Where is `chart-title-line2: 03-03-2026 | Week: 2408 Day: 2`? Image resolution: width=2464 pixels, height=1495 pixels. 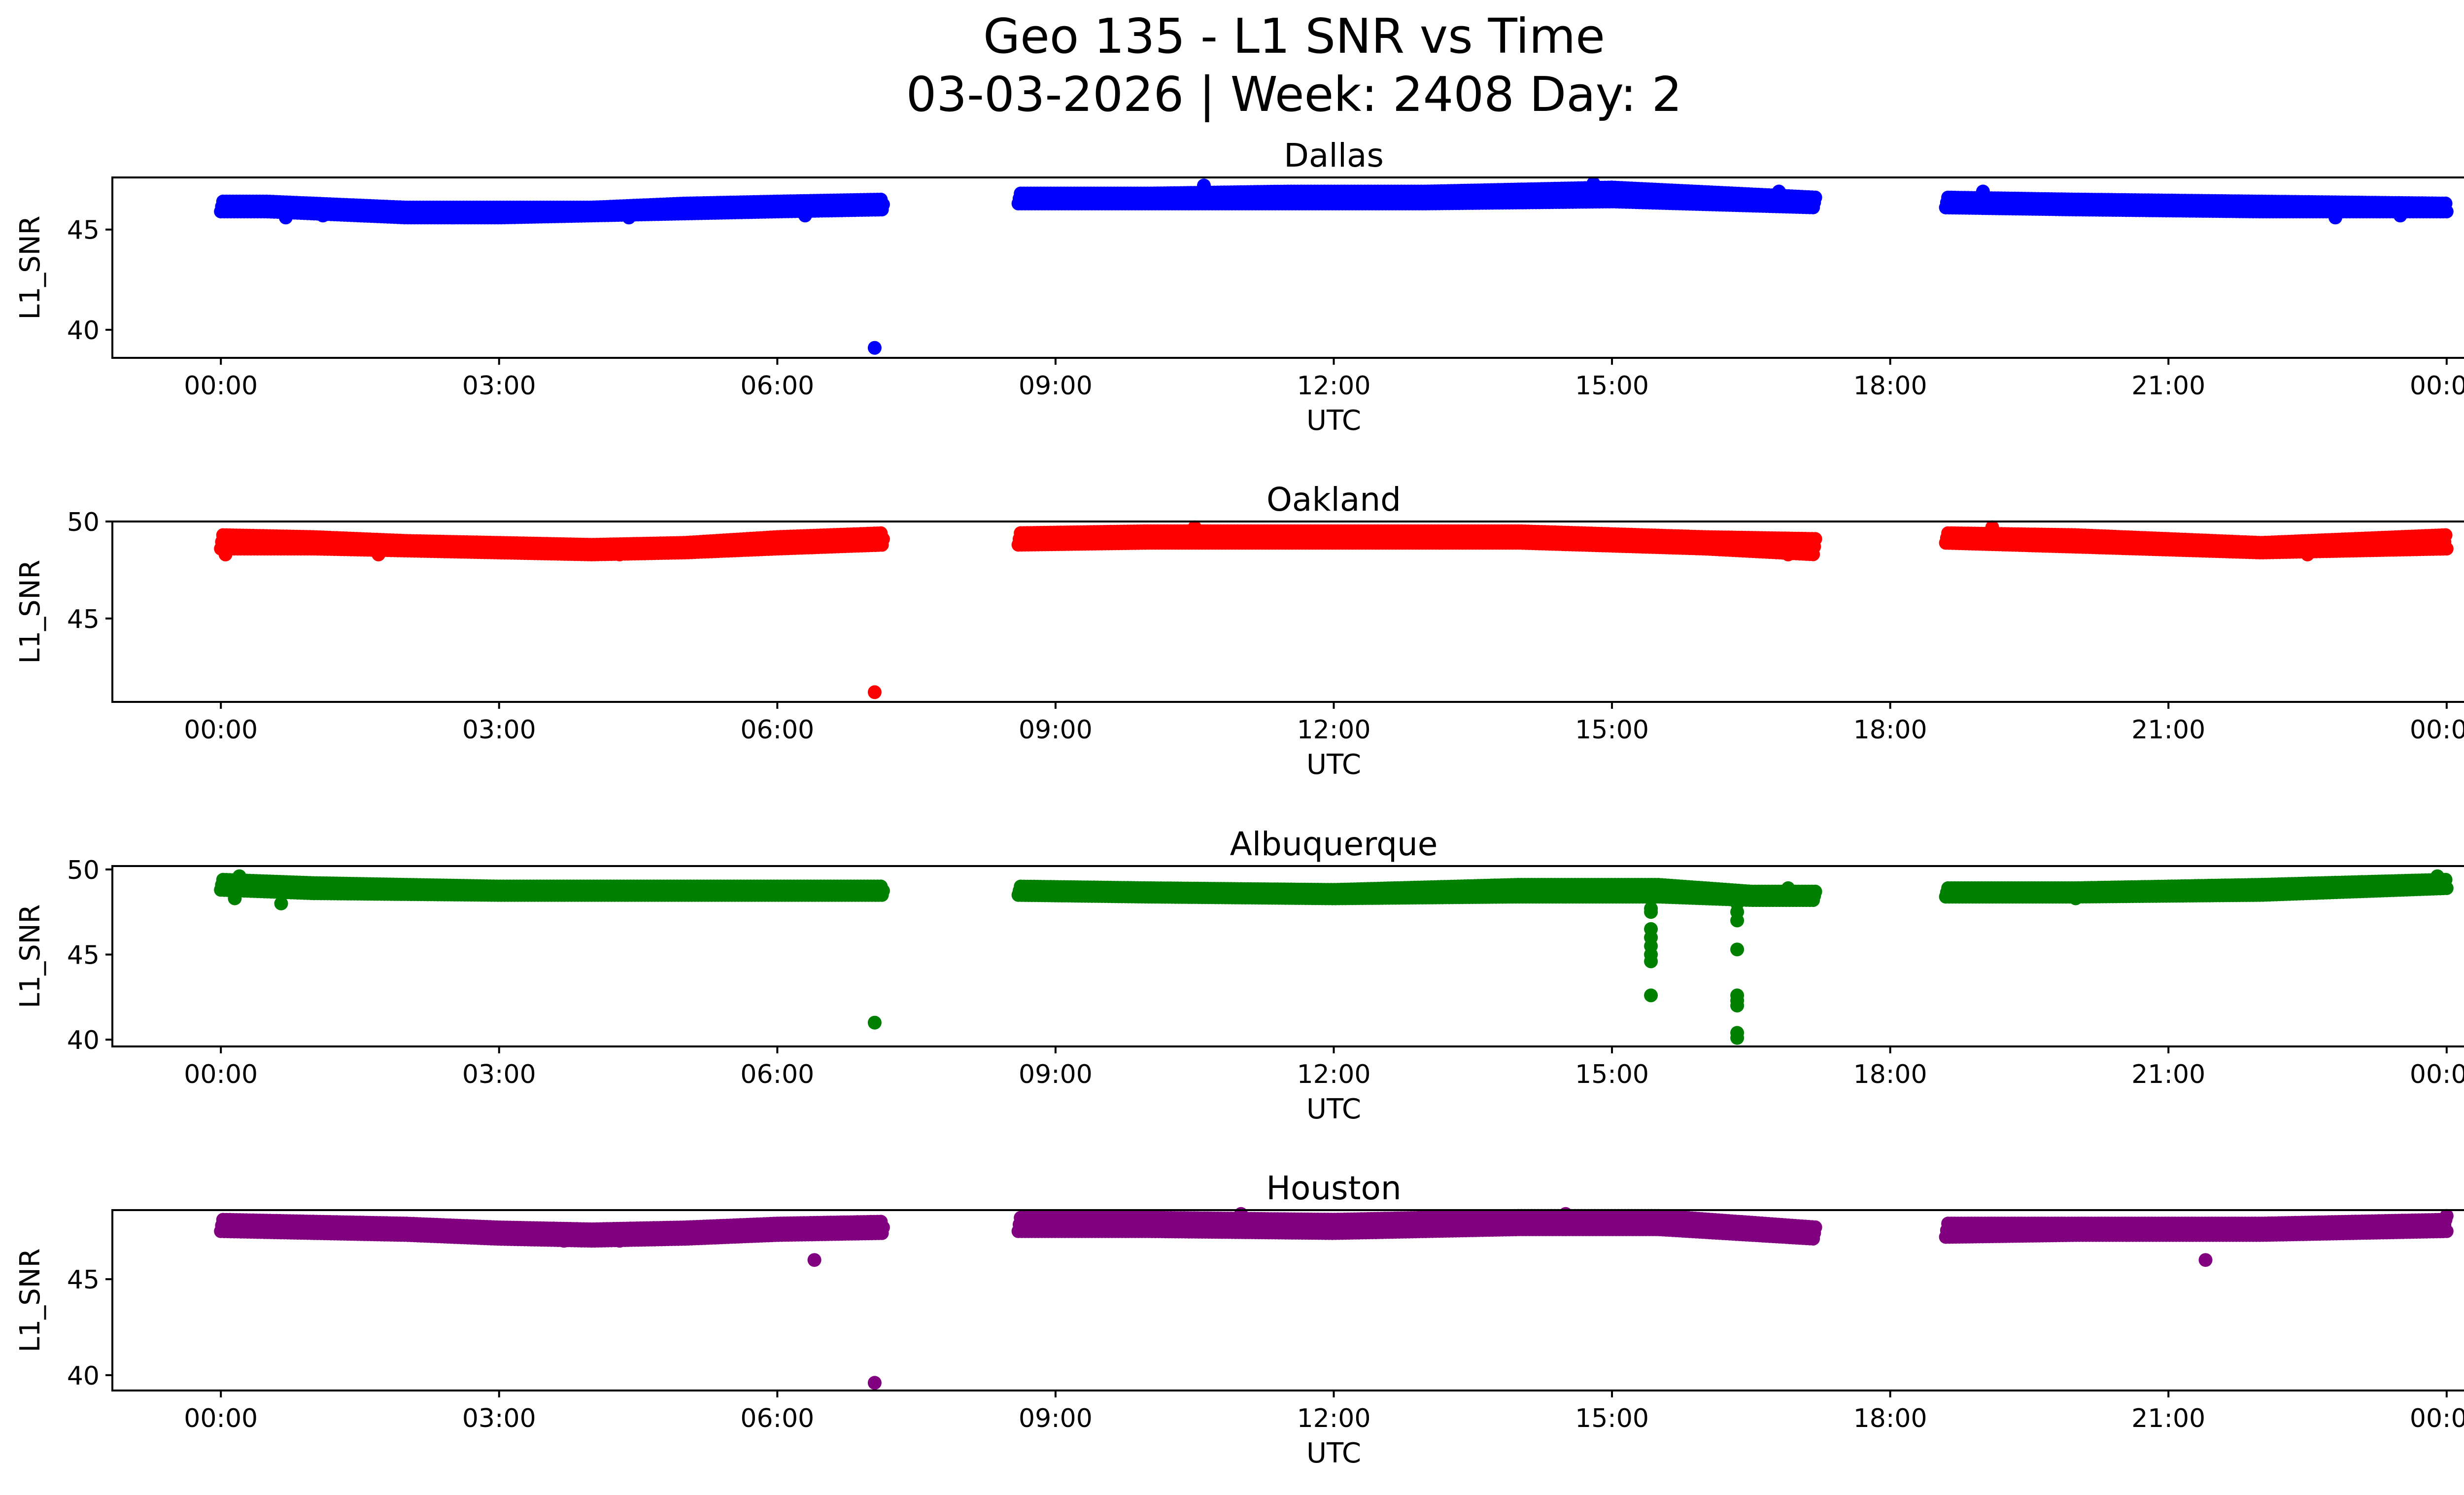 chart-title-line2: 03-03-2026 | Week: 2408 Day: 2 is located at coordinates (1294, 95).